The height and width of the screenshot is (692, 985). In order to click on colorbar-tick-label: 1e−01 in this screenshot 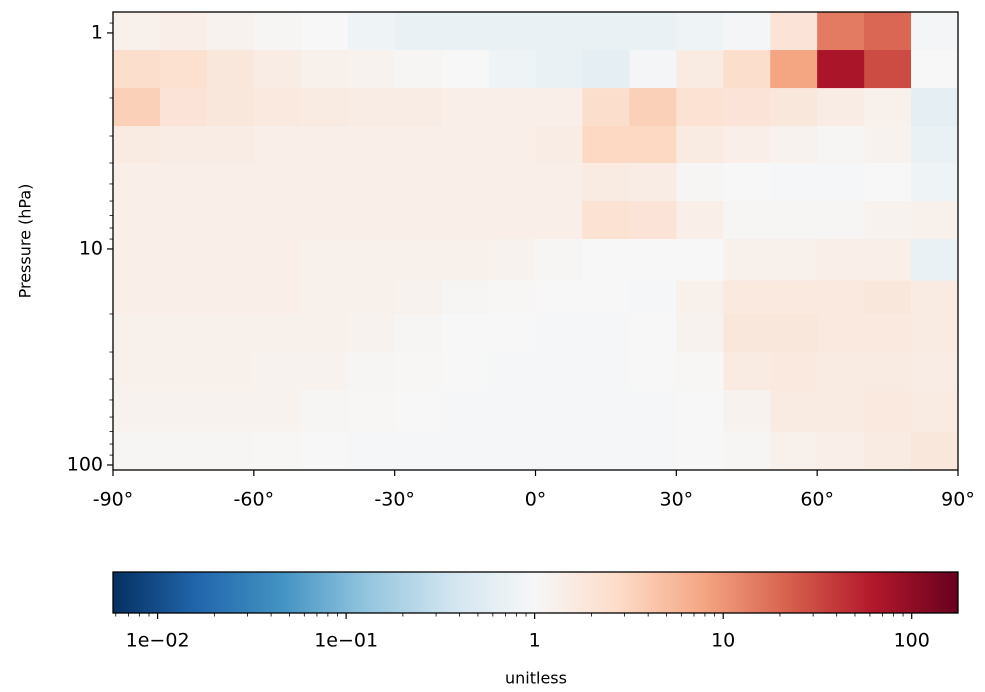, I will do `click(346, 641)`.